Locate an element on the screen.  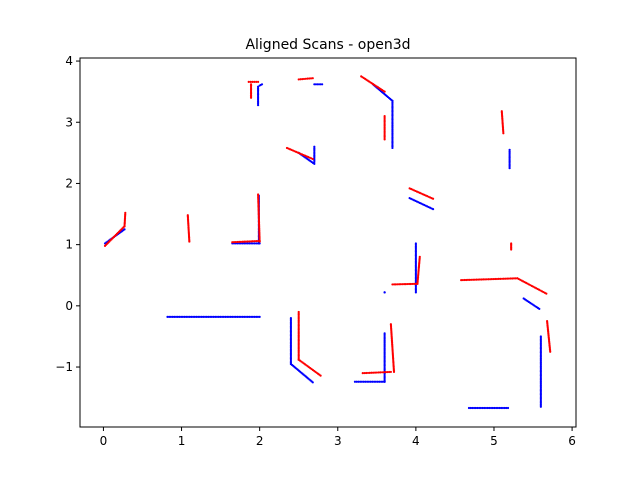
x-axis: 0 1 2 3 4 5 6 is located at coordinates (338, 437).